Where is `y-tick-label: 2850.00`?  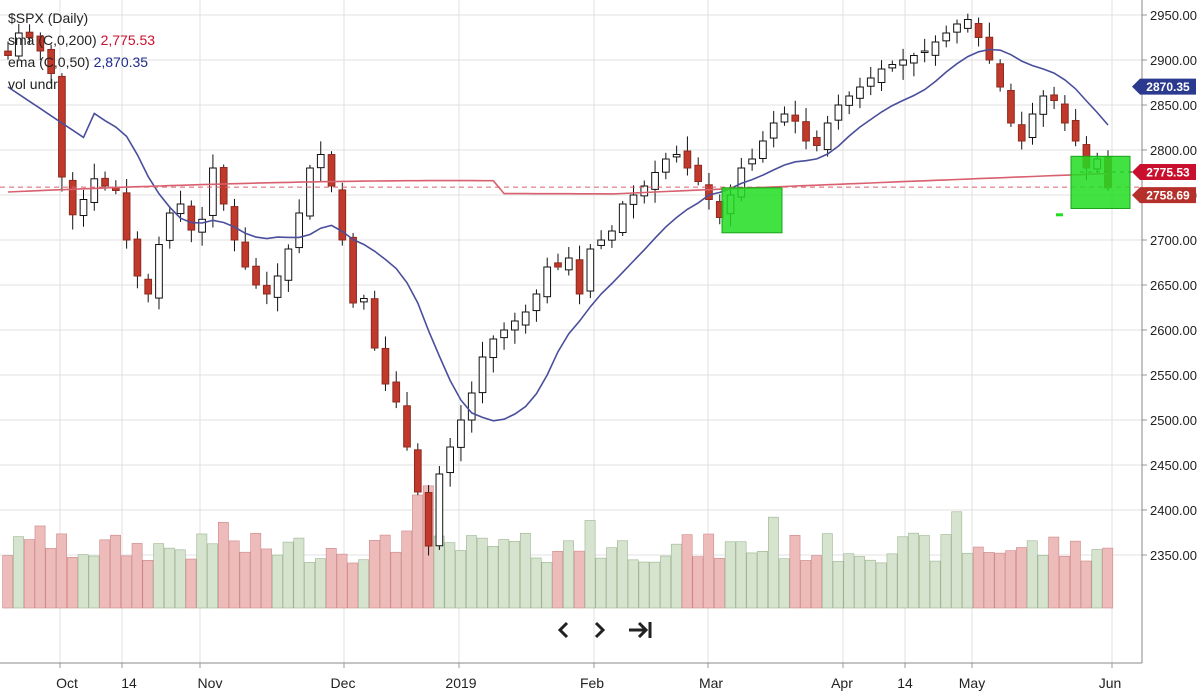 y-tick-label: 2850.00 is located at coordinates (1173, 105).